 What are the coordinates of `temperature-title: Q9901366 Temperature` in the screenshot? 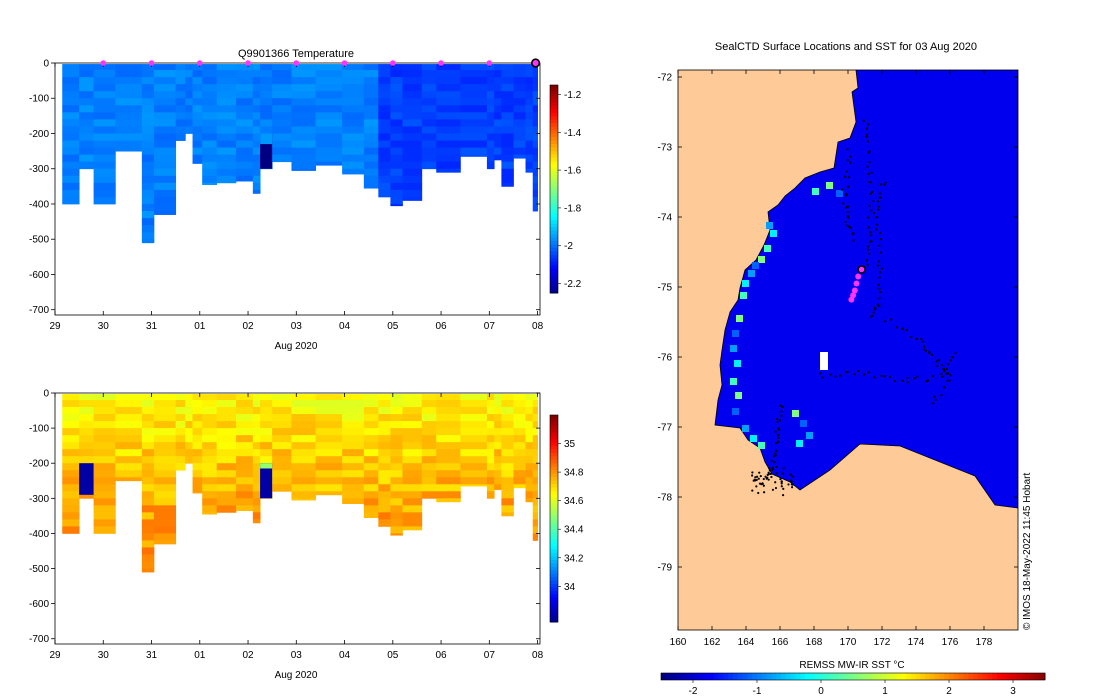 It's located at (296, 54).